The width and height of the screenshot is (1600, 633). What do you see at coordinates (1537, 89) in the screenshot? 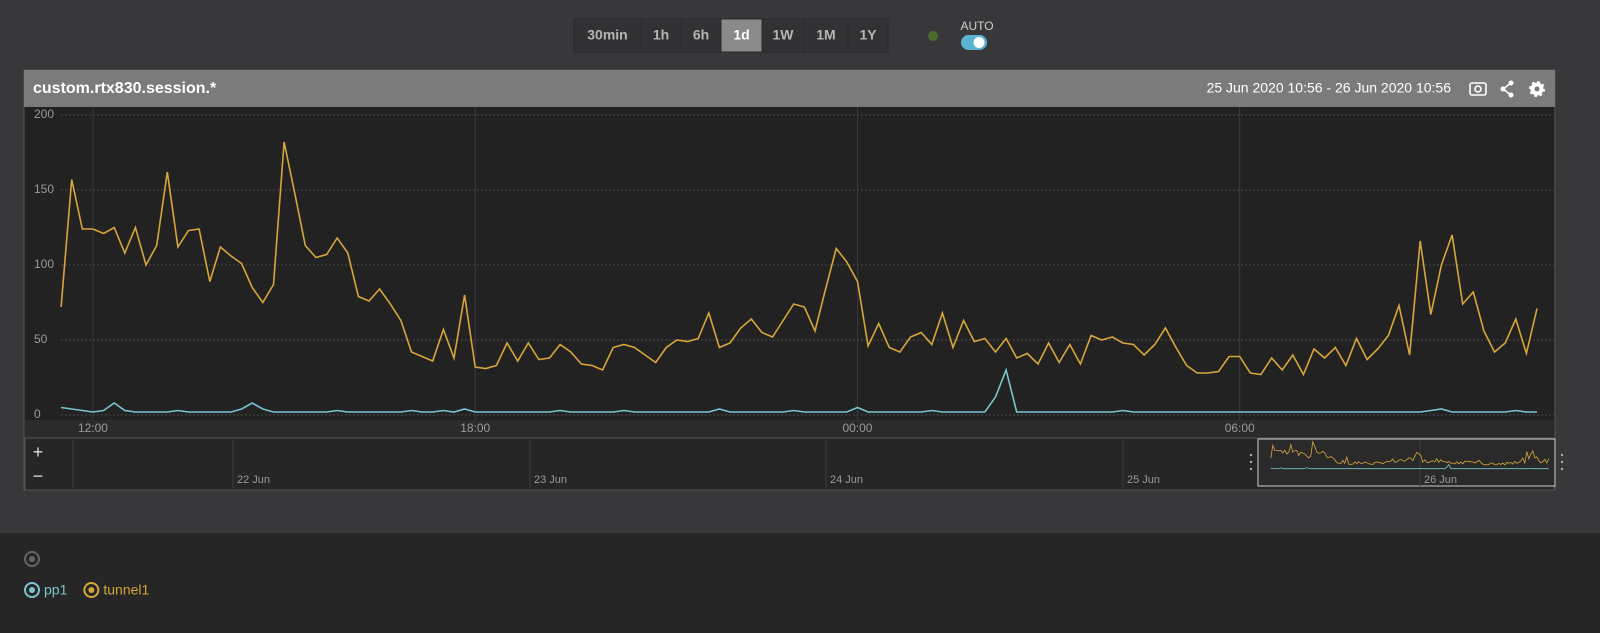
I see `settings-icon` at bounding box center [1537, 89].